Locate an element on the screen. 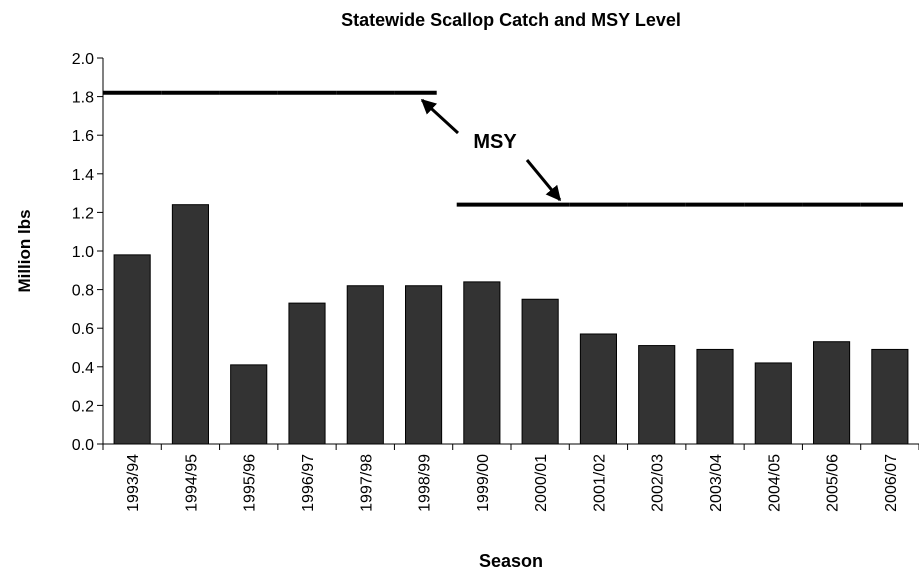 The width and height of the screenshot is (919, 573). y-axis-title: Million lbs is located at coordinates (24, 250).